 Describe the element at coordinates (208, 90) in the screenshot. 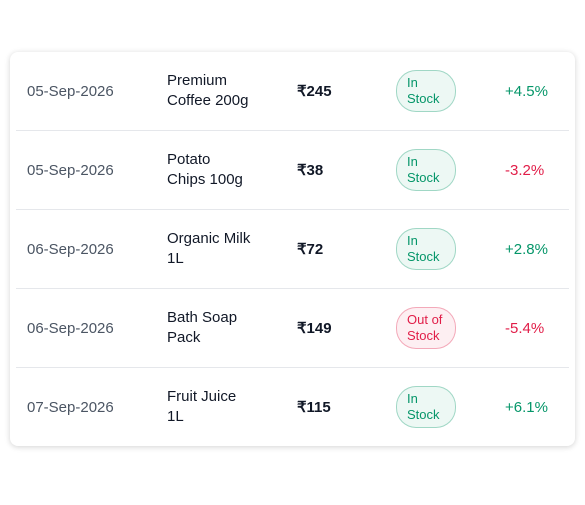

I see `product-cell: Premium Coffee 200g` at that location.